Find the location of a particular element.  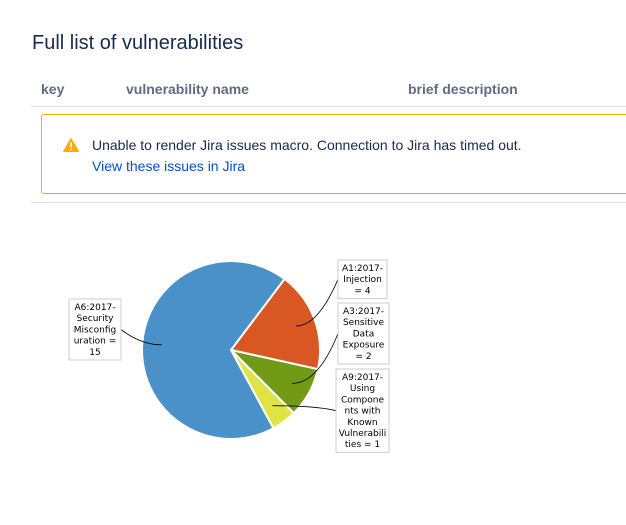

pie-label-text: A6:2017- is located at coordinates (94, 308).